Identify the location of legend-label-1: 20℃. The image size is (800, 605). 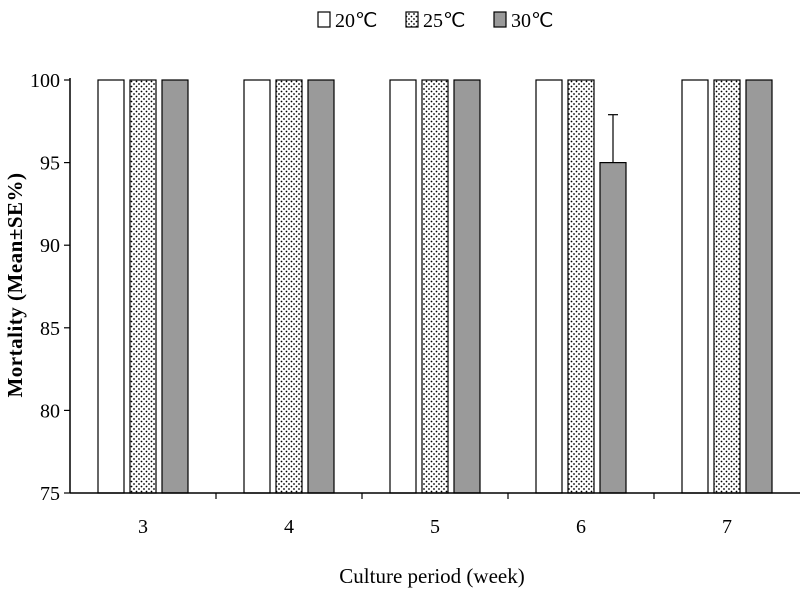
(356, 21).